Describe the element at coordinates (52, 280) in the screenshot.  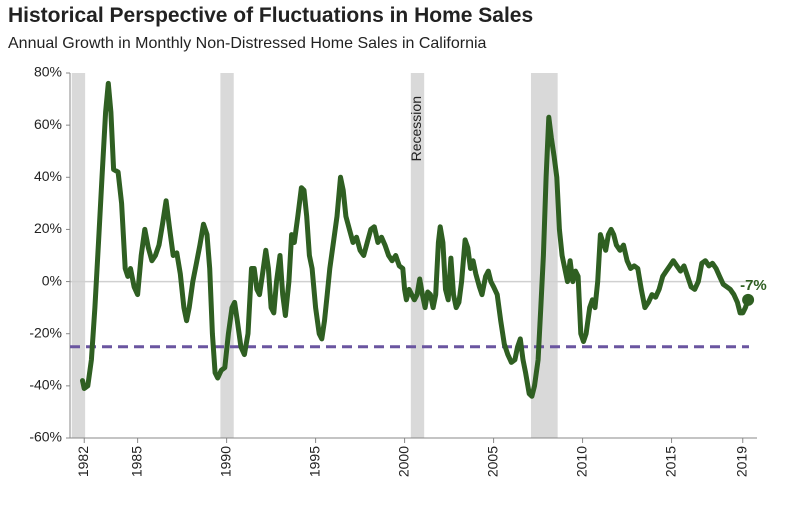
I see `y-tick-label: 0%` at that location.